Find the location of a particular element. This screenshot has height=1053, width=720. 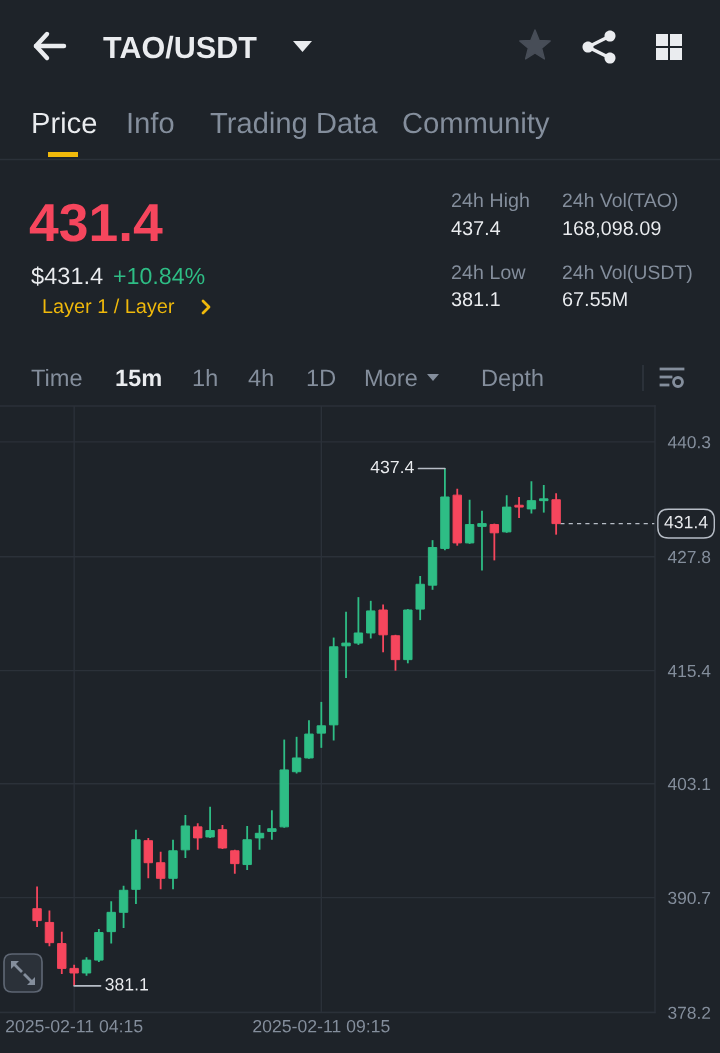

text: 24h Low is located at coordinates (488, 272).